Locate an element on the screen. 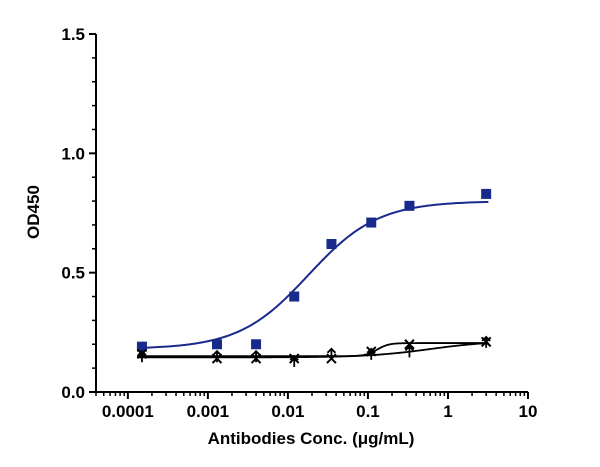 This screenshot has width=600, height=467. y-tick-label: 1.0 is located at coordinates (73, 153).